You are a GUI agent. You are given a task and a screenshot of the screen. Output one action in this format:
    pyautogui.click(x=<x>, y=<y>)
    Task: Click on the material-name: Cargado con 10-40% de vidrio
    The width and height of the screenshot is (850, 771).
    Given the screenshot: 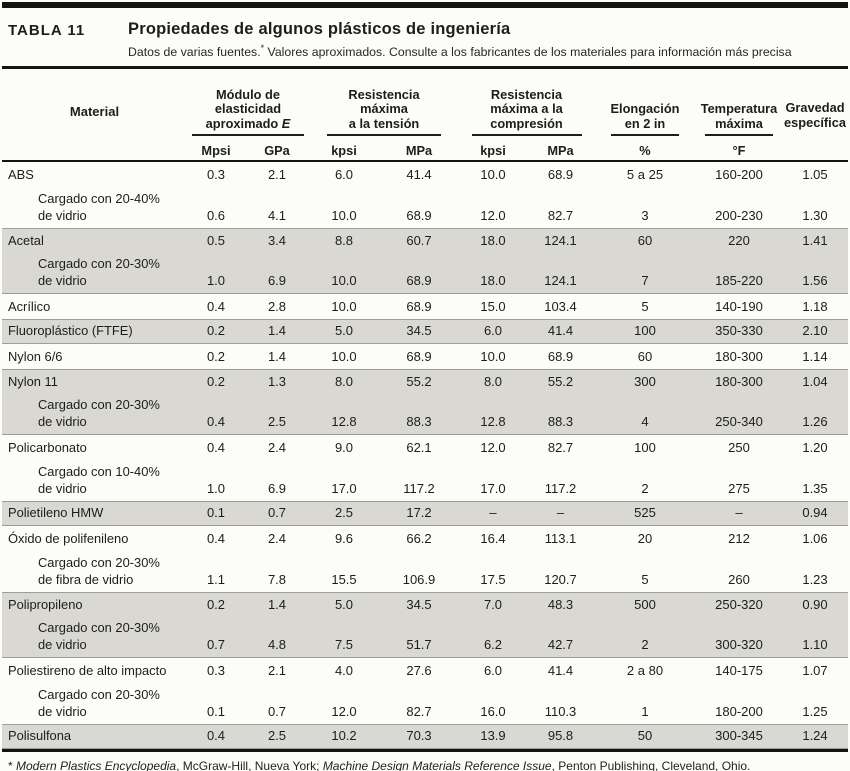 What is the action you would take?
    pyautogui.click(x=94, y=480)
    